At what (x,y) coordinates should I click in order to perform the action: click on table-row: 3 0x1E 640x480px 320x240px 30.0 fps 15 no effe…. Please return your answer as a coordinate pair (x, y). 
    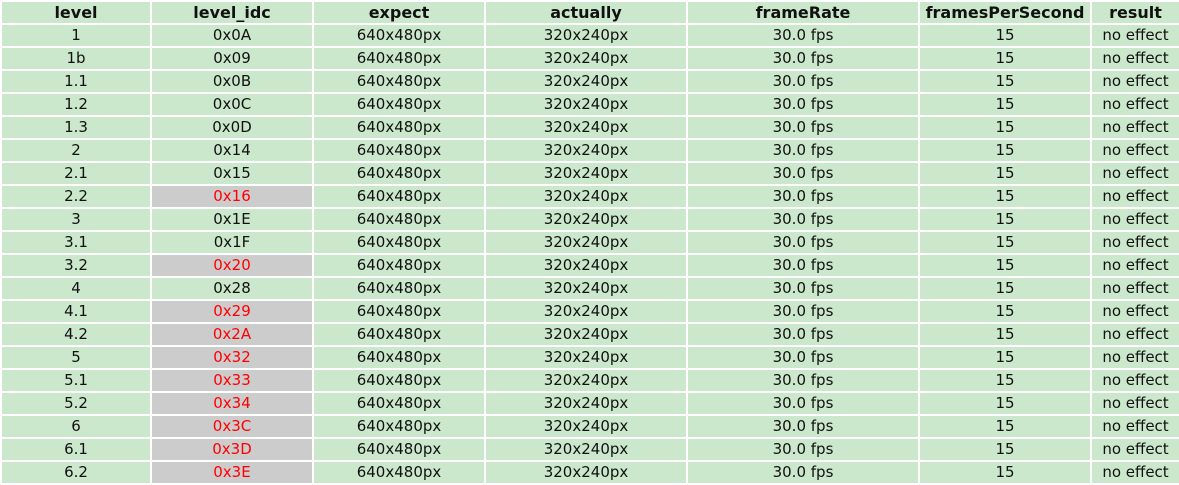
    Looking at the image, I should click on (590, 219).